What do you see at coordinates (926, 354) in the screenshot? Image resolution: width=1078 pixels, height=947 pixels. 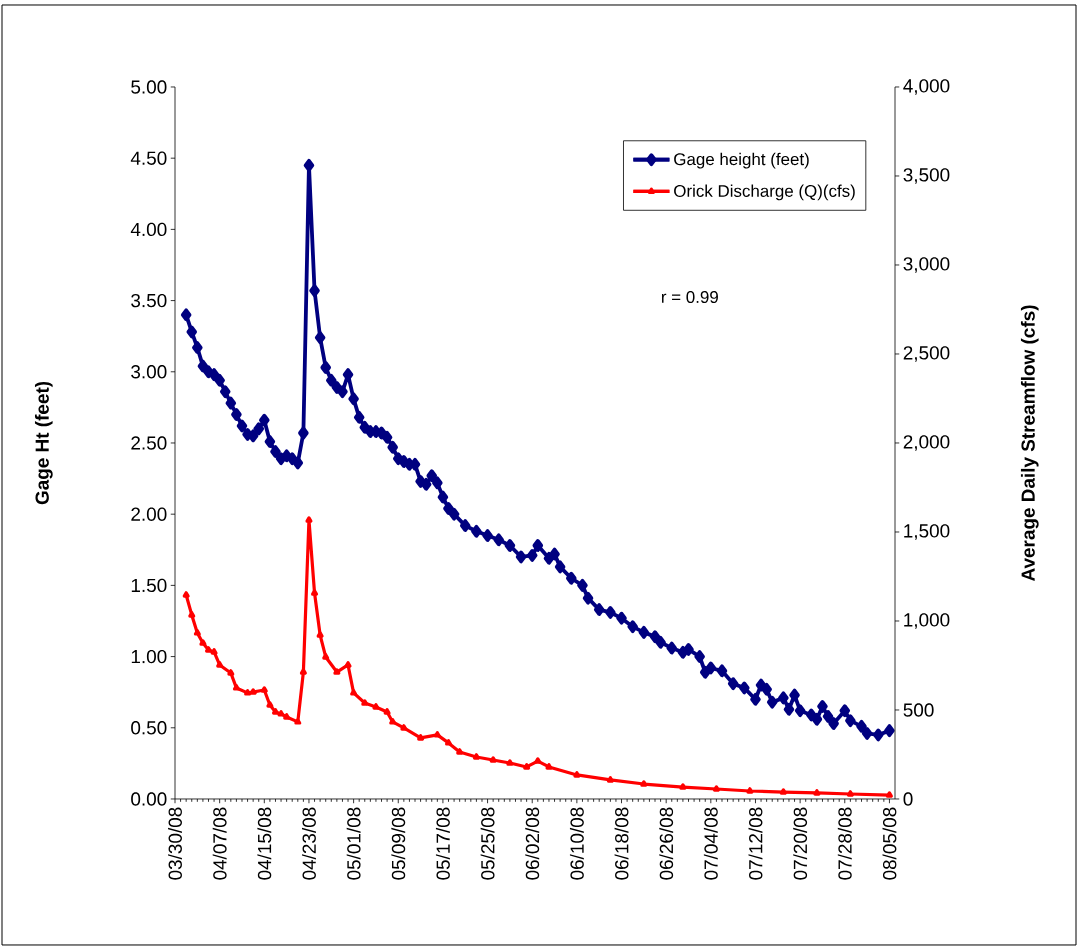 I see `y2-tick-label: 2,500` at bounding box center [926, 354].